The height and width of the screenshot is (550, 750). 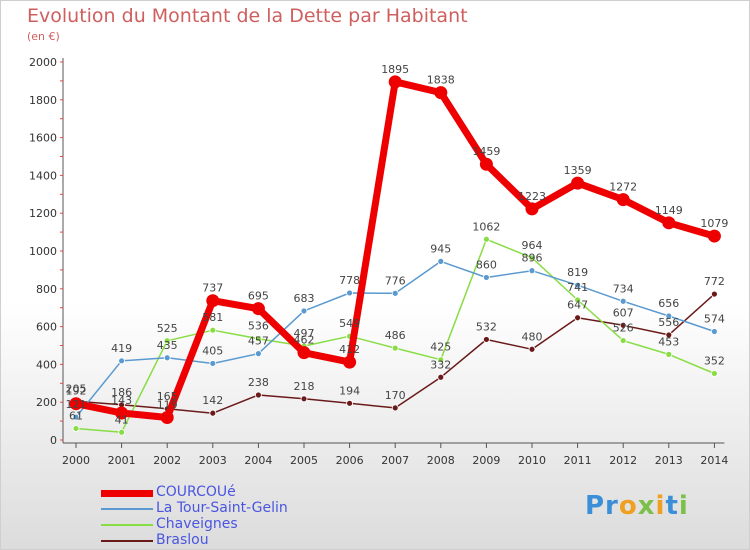 I want to click on data-label: 1459, so click(x=486, y=151).